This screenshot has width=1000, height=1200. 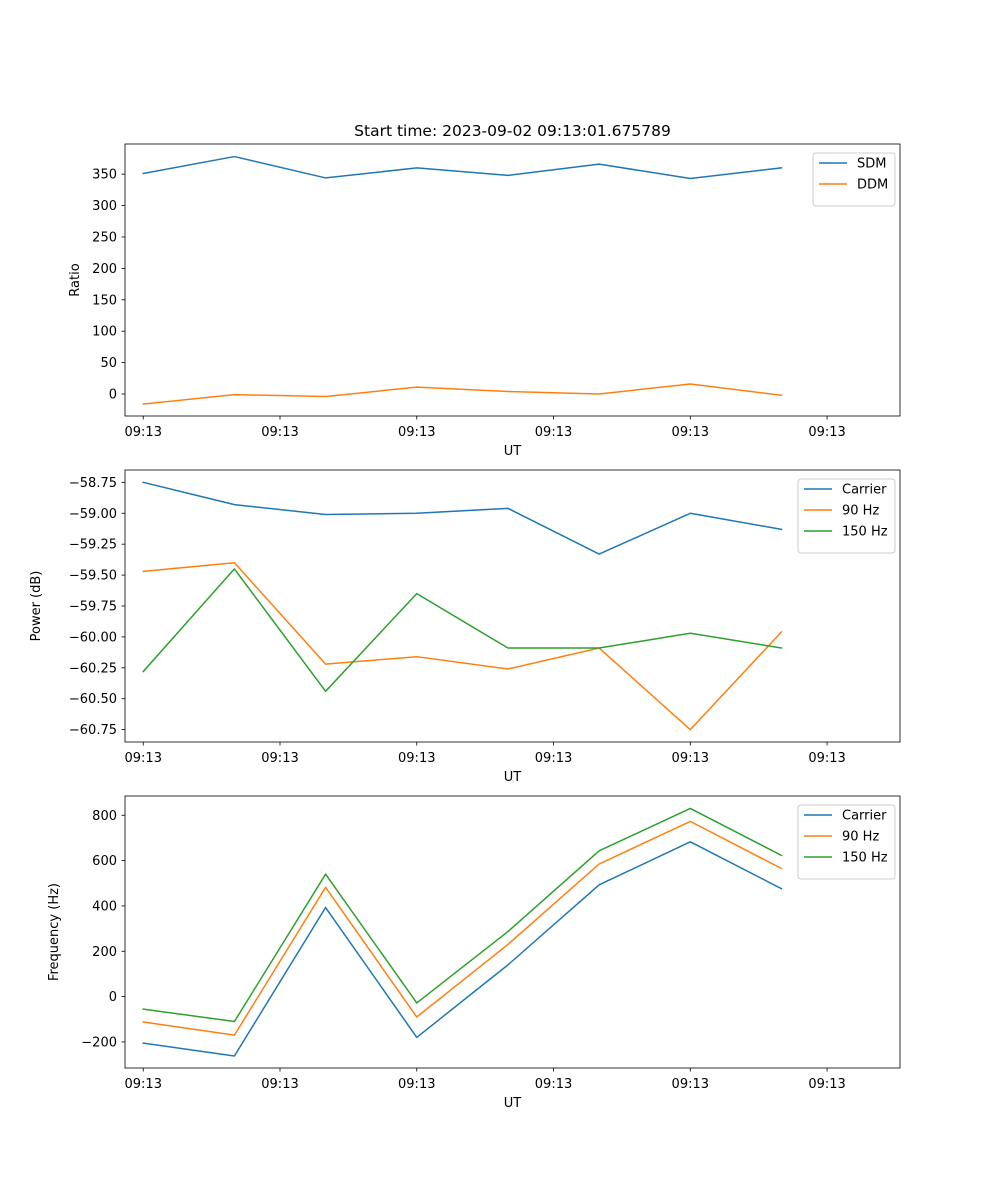 What do you see at coordinates (104, 906) in the screenshot?
I see `y-tick-label: 400` at bounding box center [104, 906].